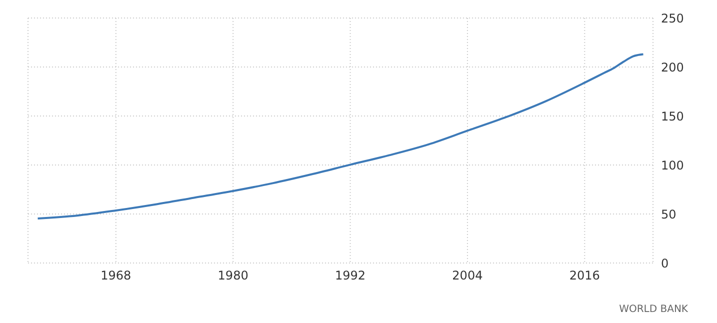 This screenshot has height=323, width=717. What do you see at coordinates (672, 116) in the screenshot?
I see `y-tick-label: 150` at bounding box center [672, 116].